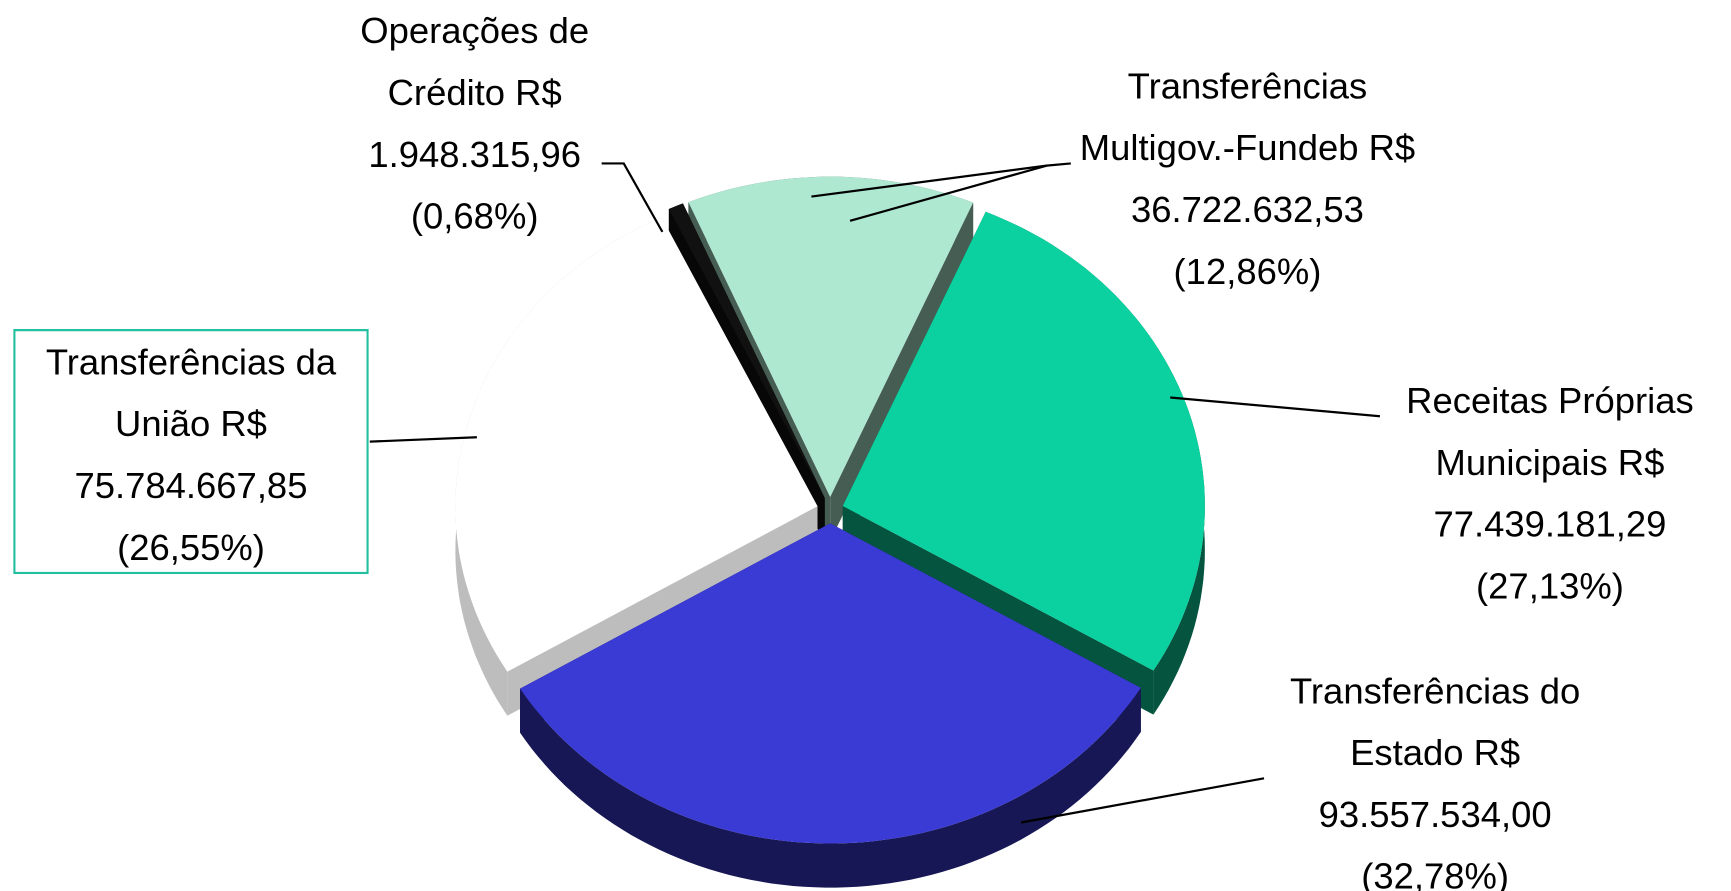  I want to click on category-label: Transferências da União R$ 75.784.667,85, so click(191, 423).